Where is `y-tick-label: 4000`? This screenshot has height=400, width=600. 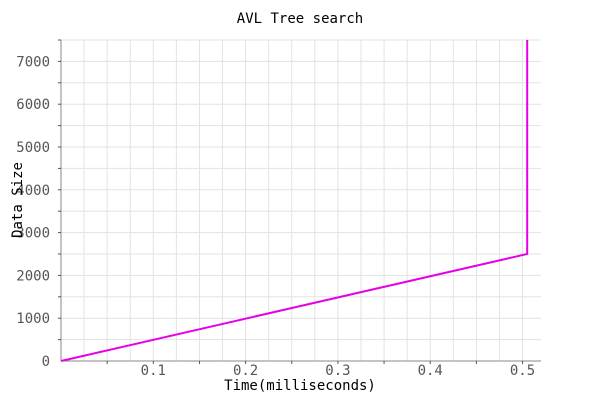 y-tick-label: 4000 is located at coordinates (33, 191).